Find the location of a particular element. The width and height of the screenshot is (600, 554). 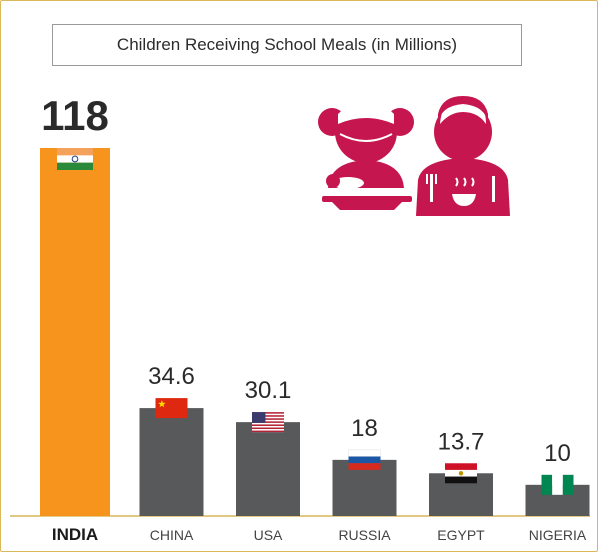

value-label-egypt: 13.7 is located at coordinates (461, 441).